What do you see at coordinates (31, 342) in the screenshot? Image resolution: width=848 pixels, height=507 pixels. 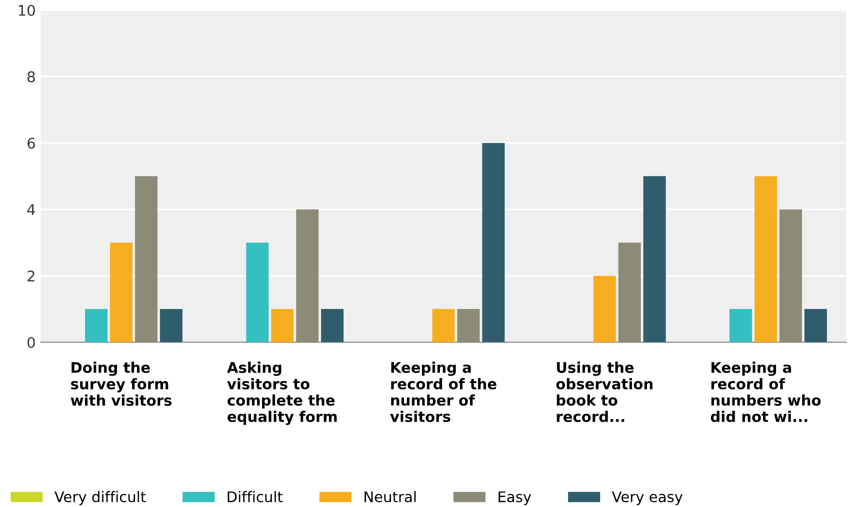 I see `y-tick-label: 0` at bounding box center [31, 342].